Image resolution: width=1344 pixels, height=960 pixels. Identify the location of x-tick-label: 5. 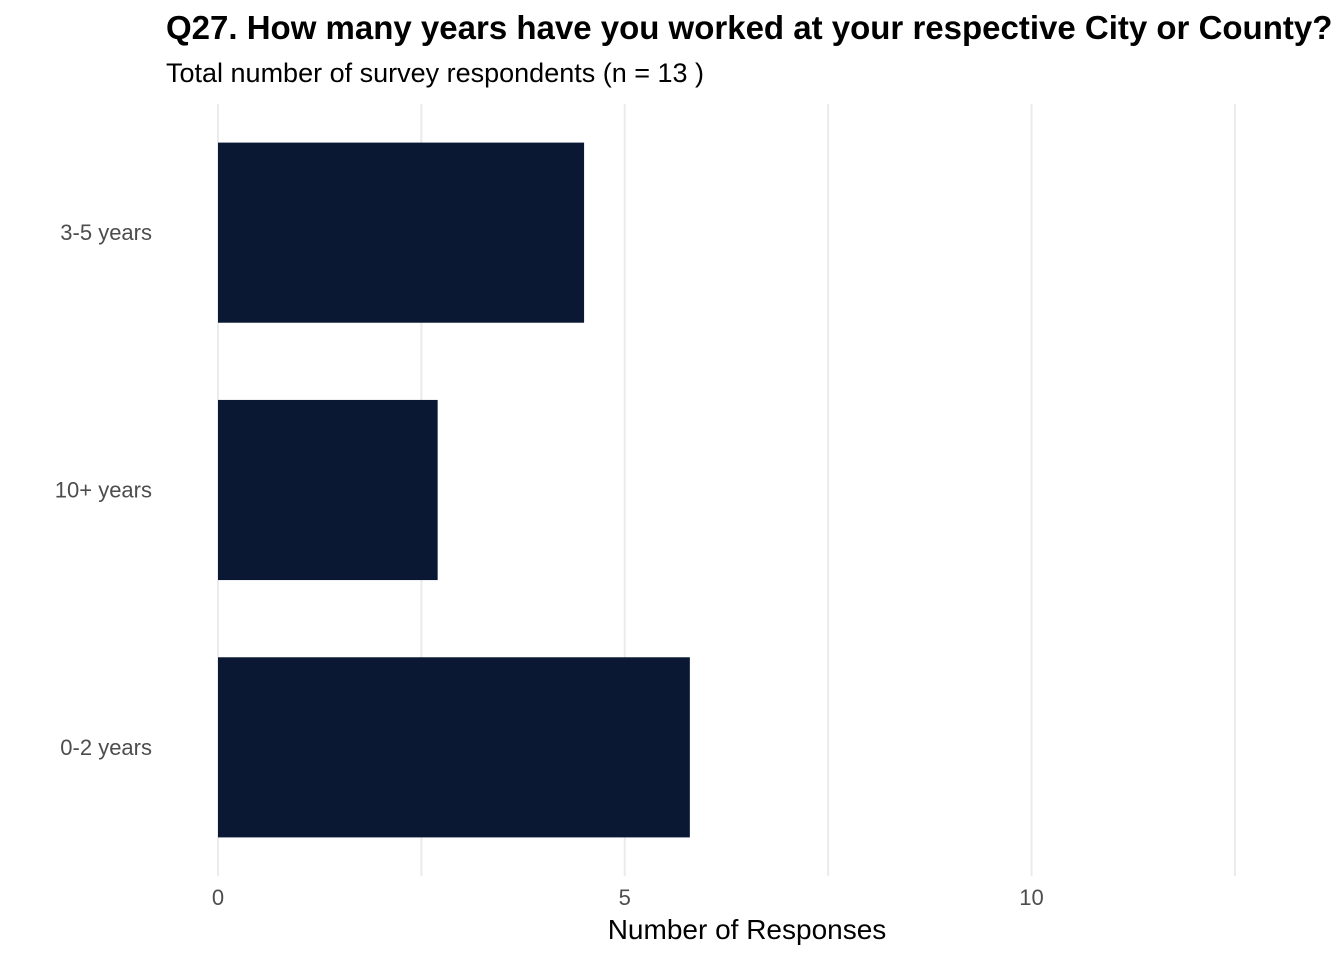
(625, 897).